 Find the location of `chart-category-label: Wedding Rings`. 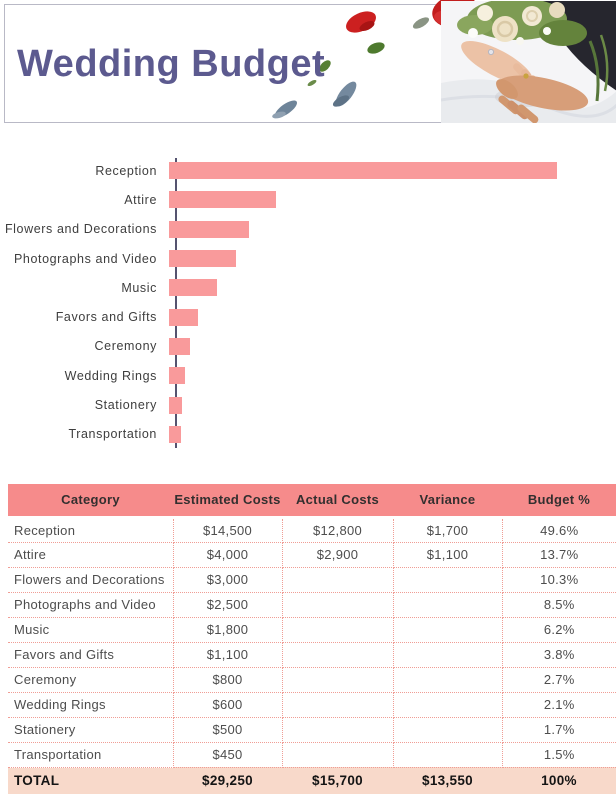

chart-category-label: Wedding Rings is located at coordinates (110, 375).